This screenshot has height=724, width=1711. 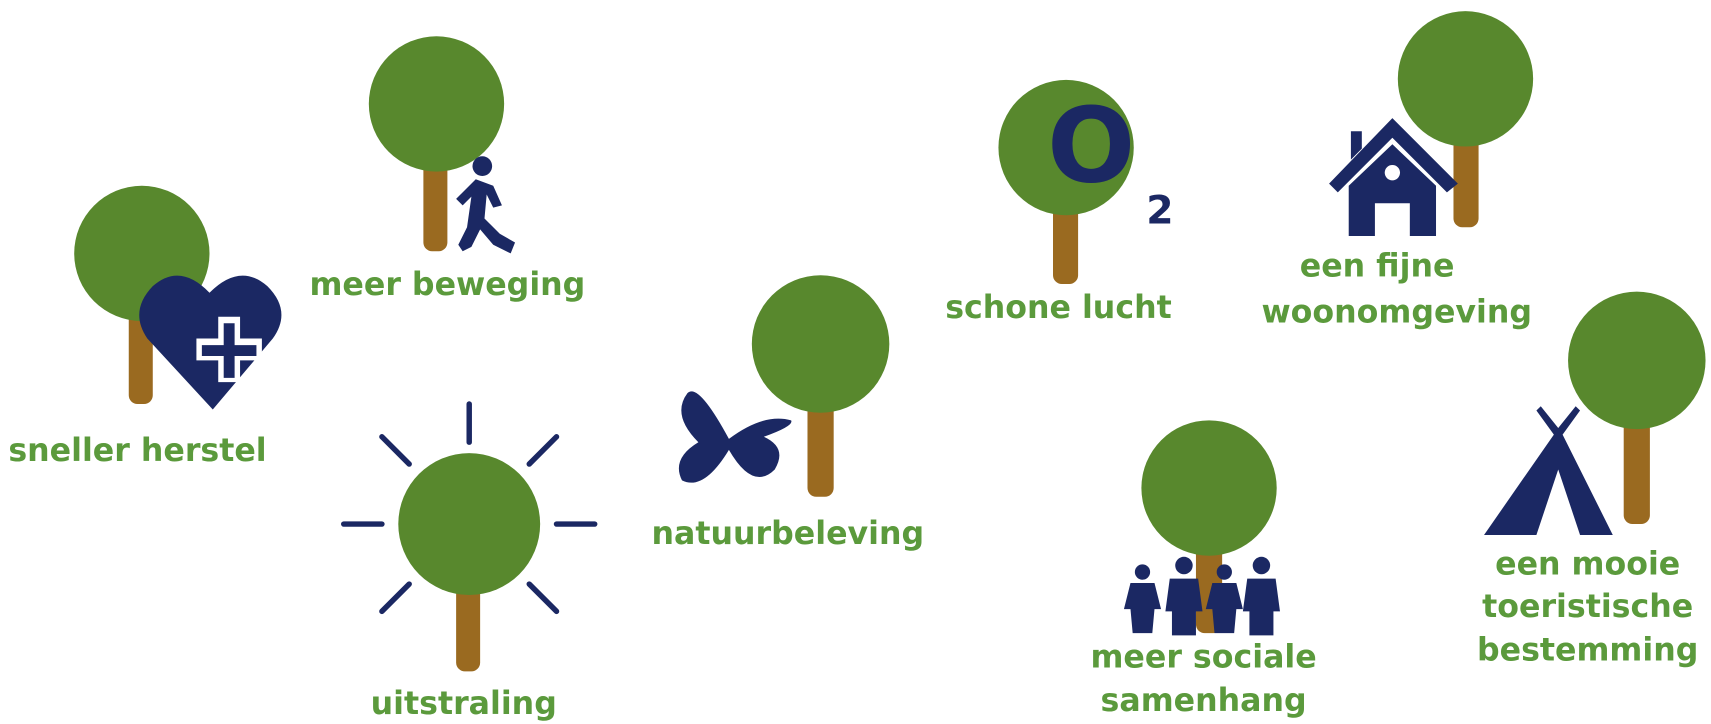 What do you see at coordinates (735, 437) in the screenshot?
I see `butterfly-icon` at bounding box center [735, 437].